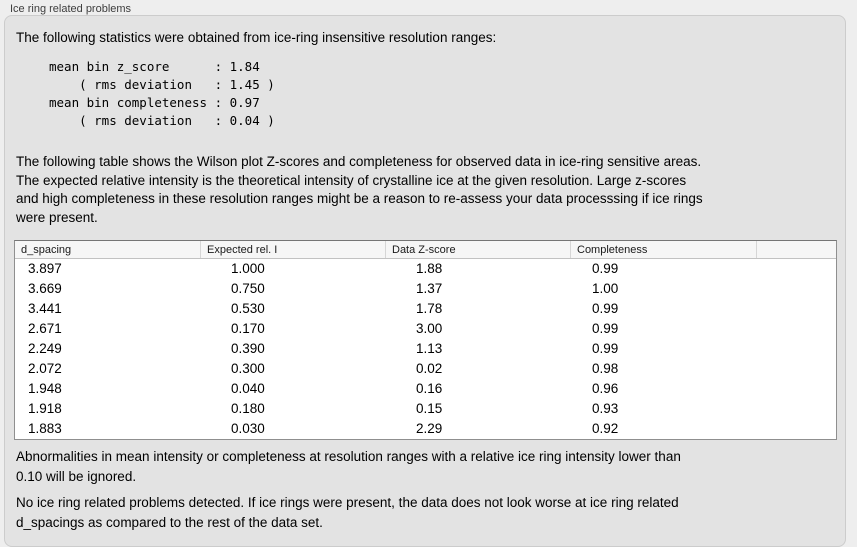 The height and width of the screenshot is (547, 857). Describe the element at coordinates (45, 308) in the screenshot. I see `cell-d-spacing: 3.441` at that location.